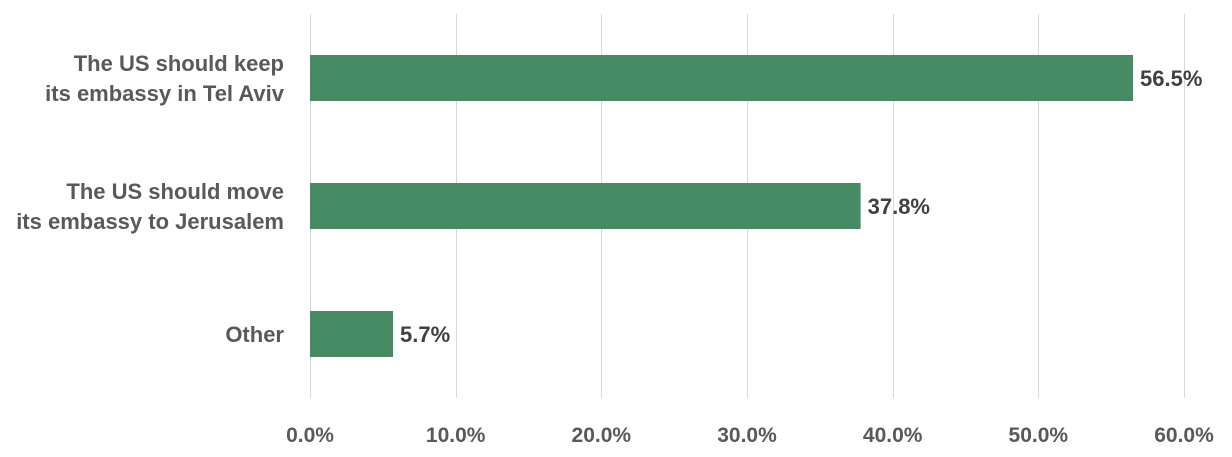  I want to click on x-tick-label: 10.0%, so click(456, 435).